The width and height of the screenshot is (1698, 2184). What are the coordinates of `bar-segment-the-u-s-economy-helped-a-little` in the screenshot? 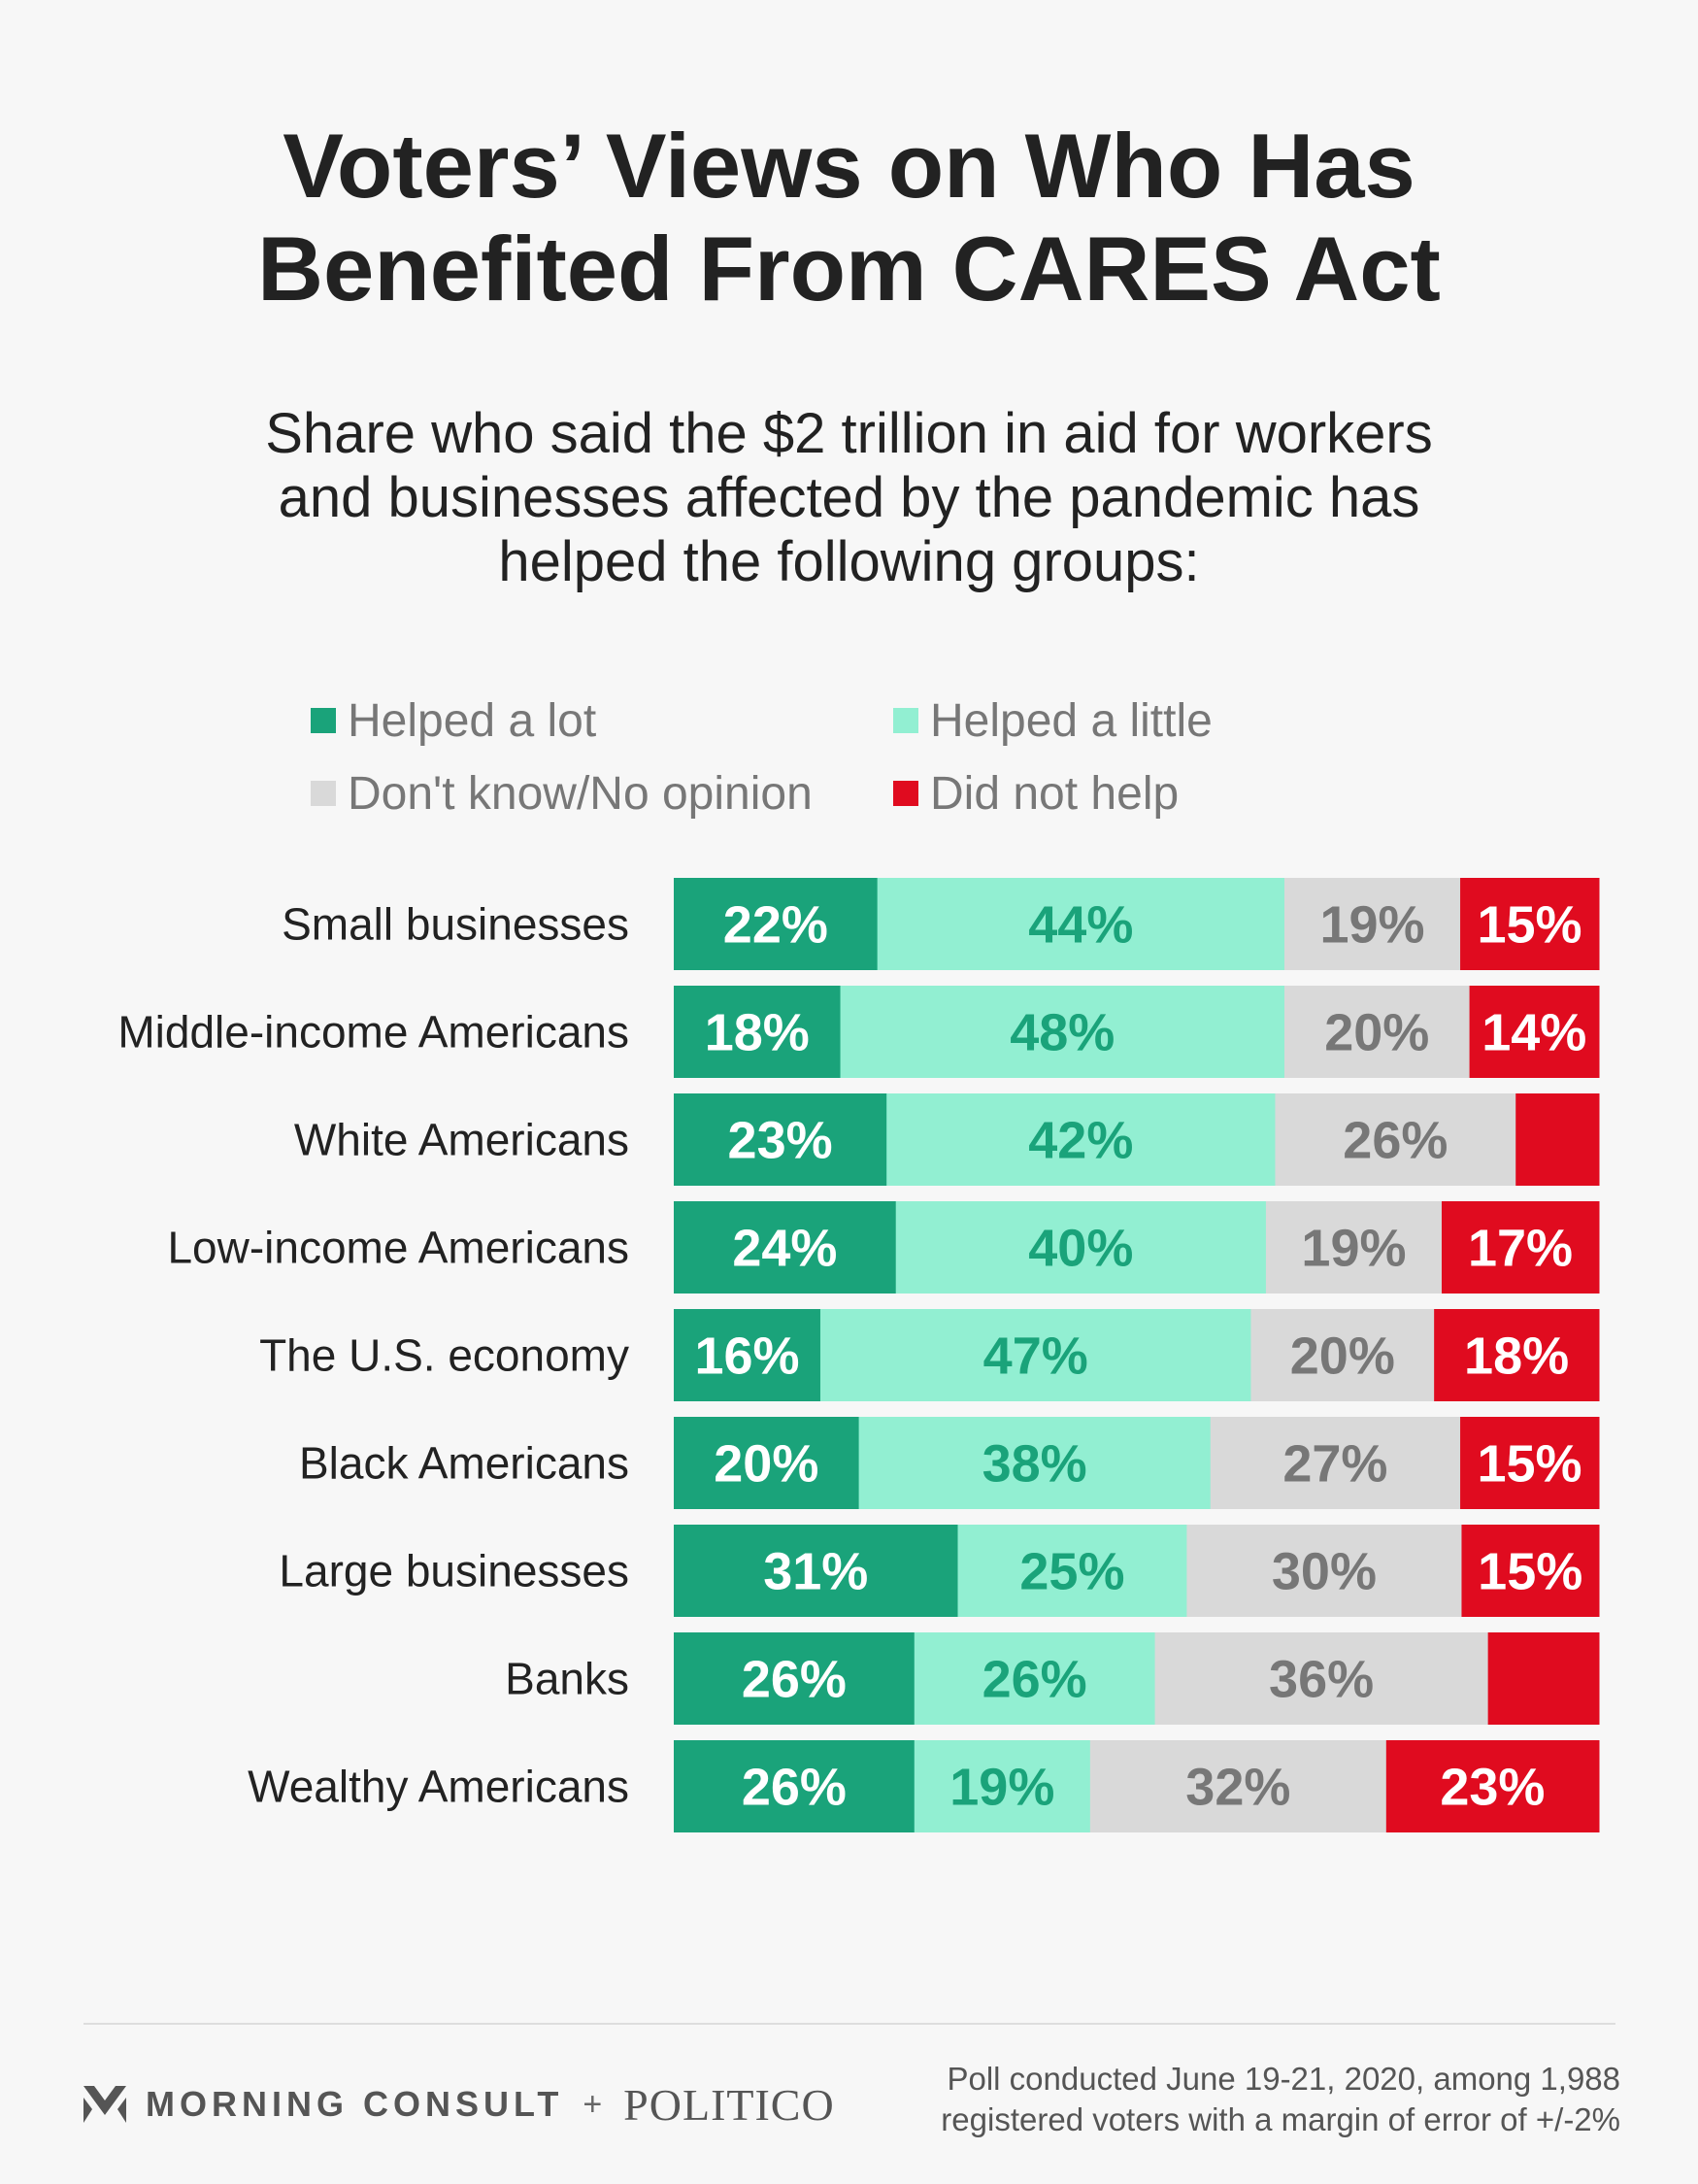 It's located at (1035, 1355).